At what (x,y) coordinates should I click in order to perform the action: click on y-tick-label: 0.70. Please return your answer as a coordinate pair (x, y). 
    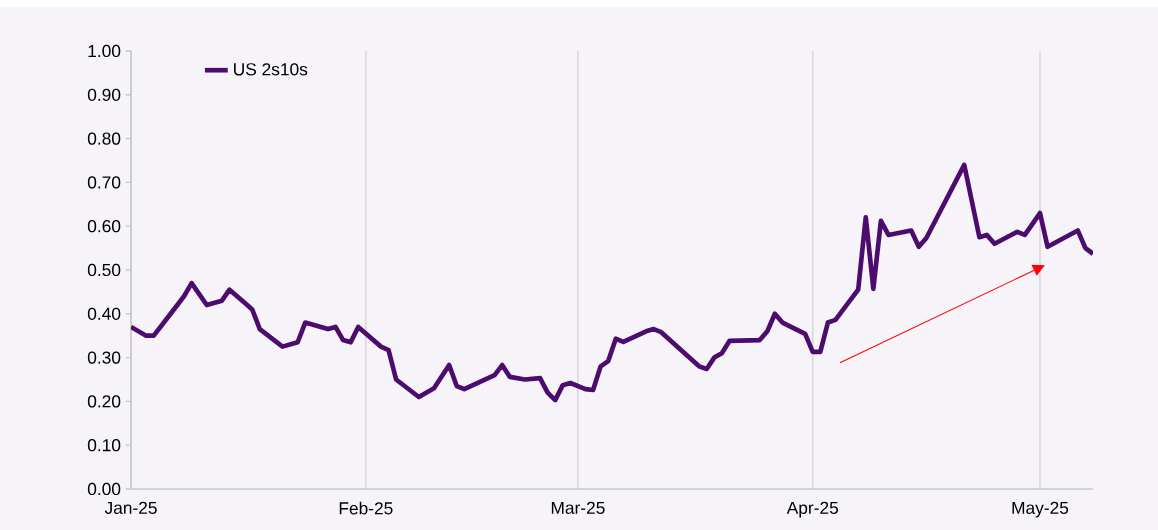
    Looking at the image, I should click on (104, 182).